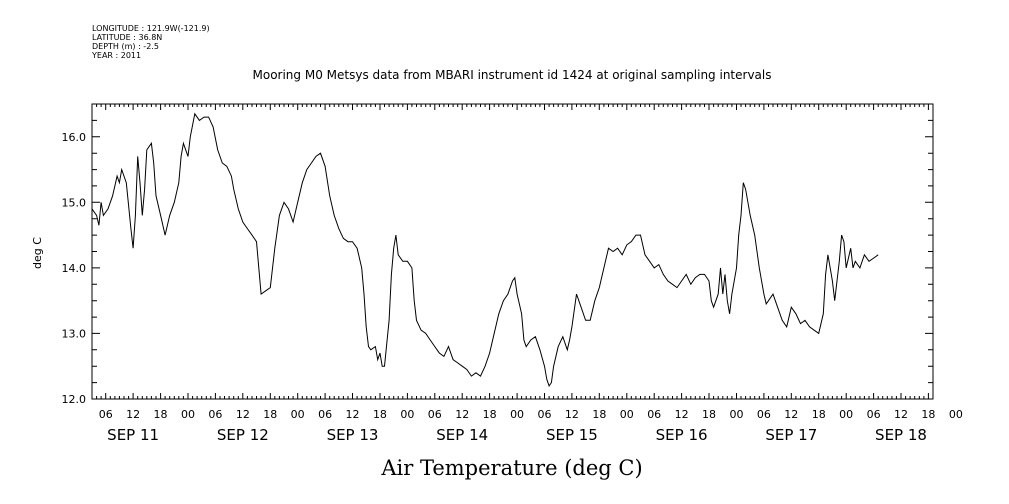  I want to click on y-axis-label: deg C, so click(37, 253).